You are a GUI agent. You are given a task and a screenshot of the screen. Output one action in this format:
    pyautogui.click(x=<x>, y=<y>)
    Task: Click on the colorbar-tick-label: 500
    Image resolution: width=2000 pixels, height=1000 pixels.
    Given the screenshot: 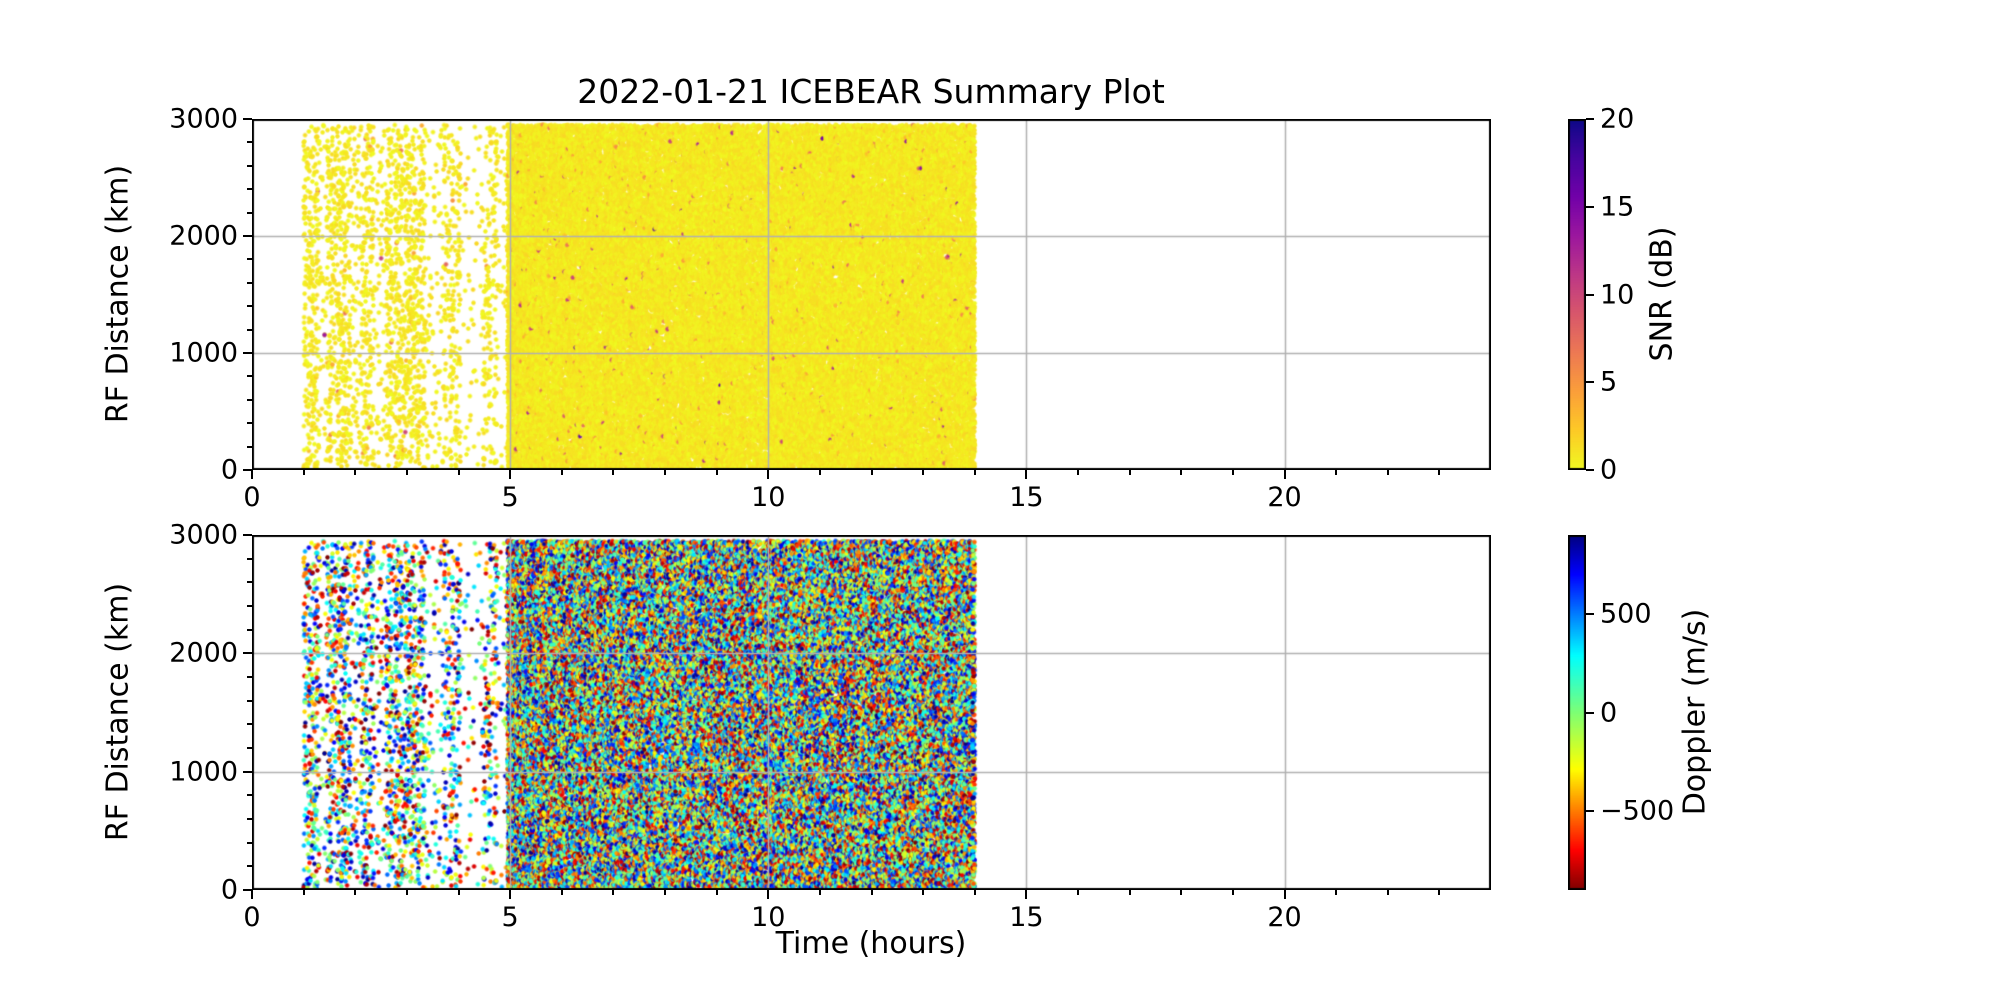 What is the action you would take?
    pyautogui.click(x=1626, y=614)
    